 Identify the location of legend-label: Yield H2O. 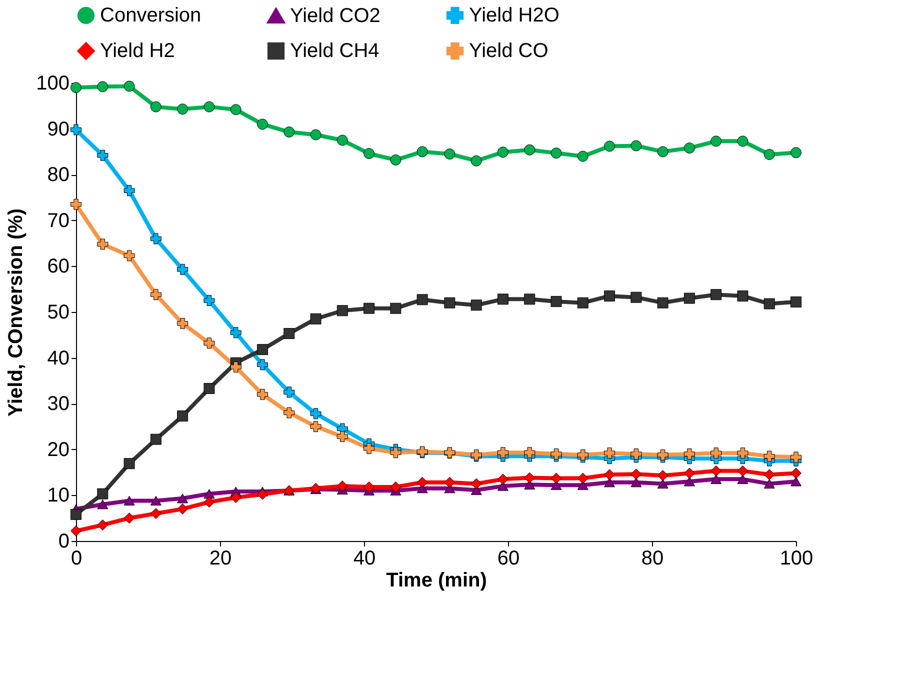
(514, 15).